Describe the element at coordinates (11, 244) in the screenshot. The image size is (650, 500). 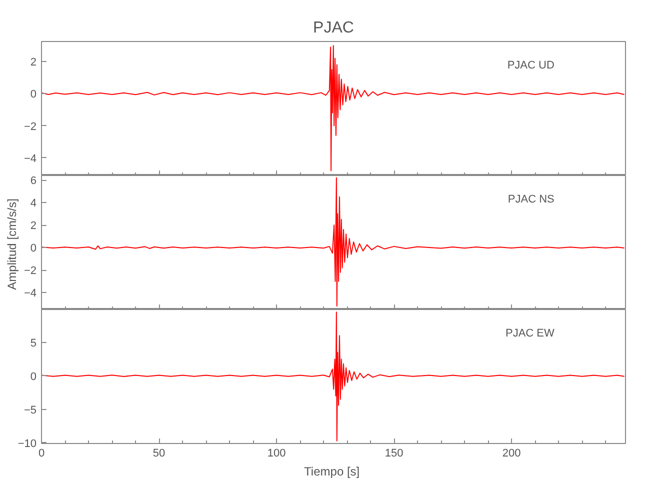
I see `y-axis-title: Amplitud [cm/s/s]` at that location.